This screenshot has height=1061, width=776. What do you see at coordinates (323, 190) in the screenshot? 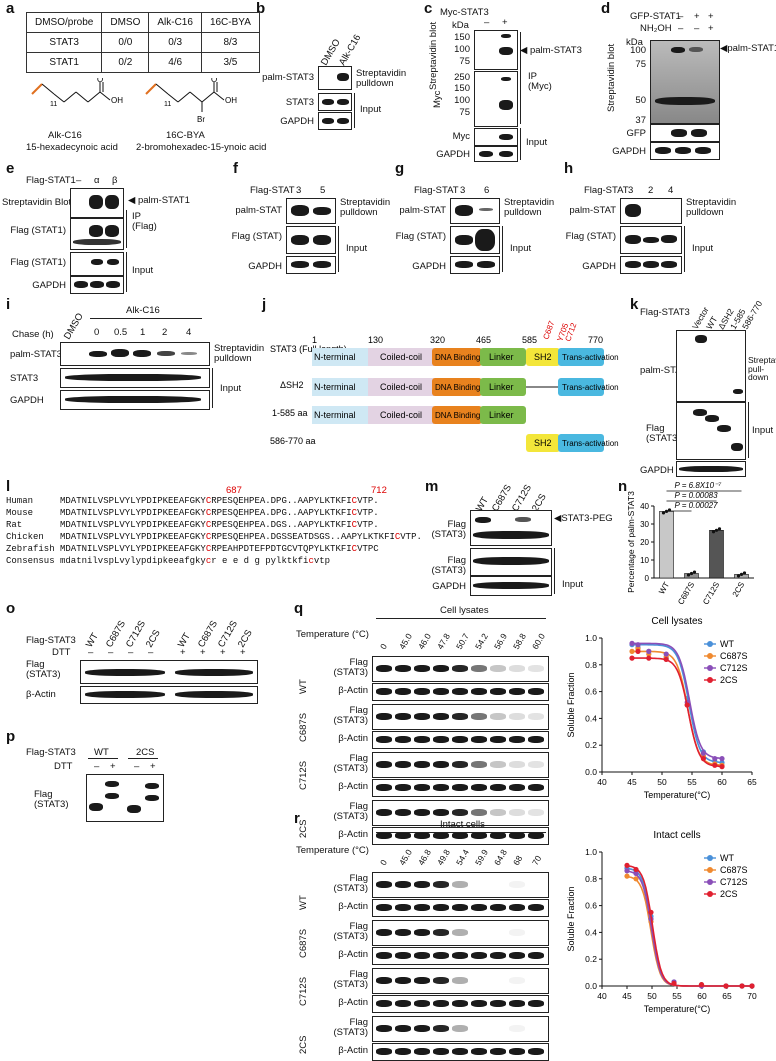
I see `f-col: 5` at bounding box center [323, 190].